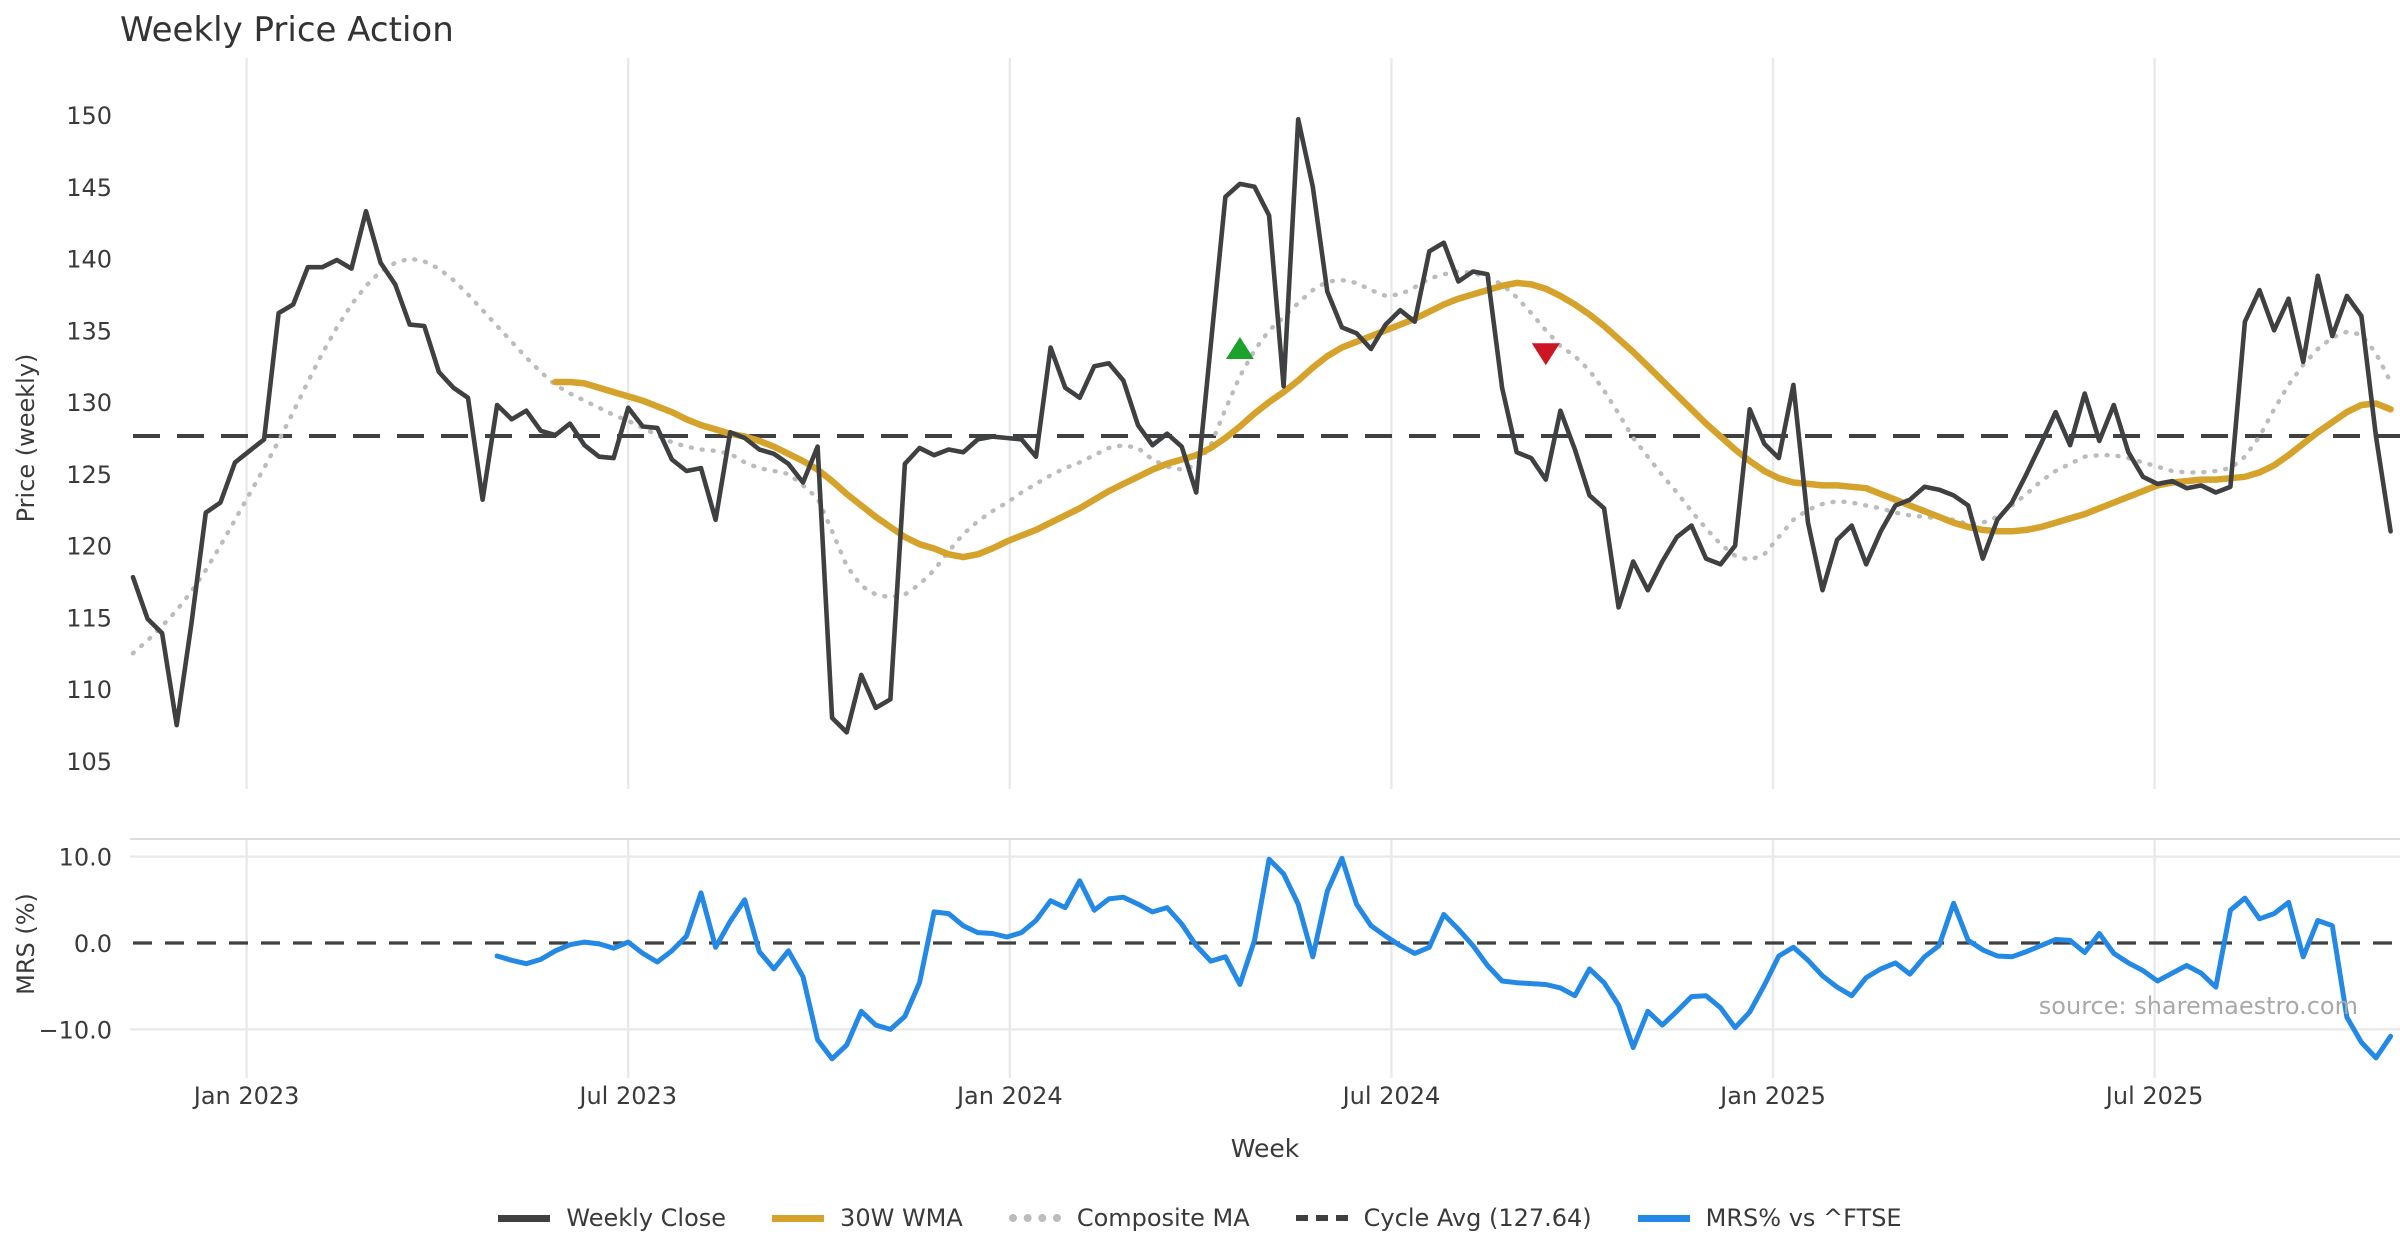 This screenshot has height=1260, width=2400. Describe the element at coordinates (1772, 1096) in the screenshot. I see `x-tick-label: Jan 2025` at that location.